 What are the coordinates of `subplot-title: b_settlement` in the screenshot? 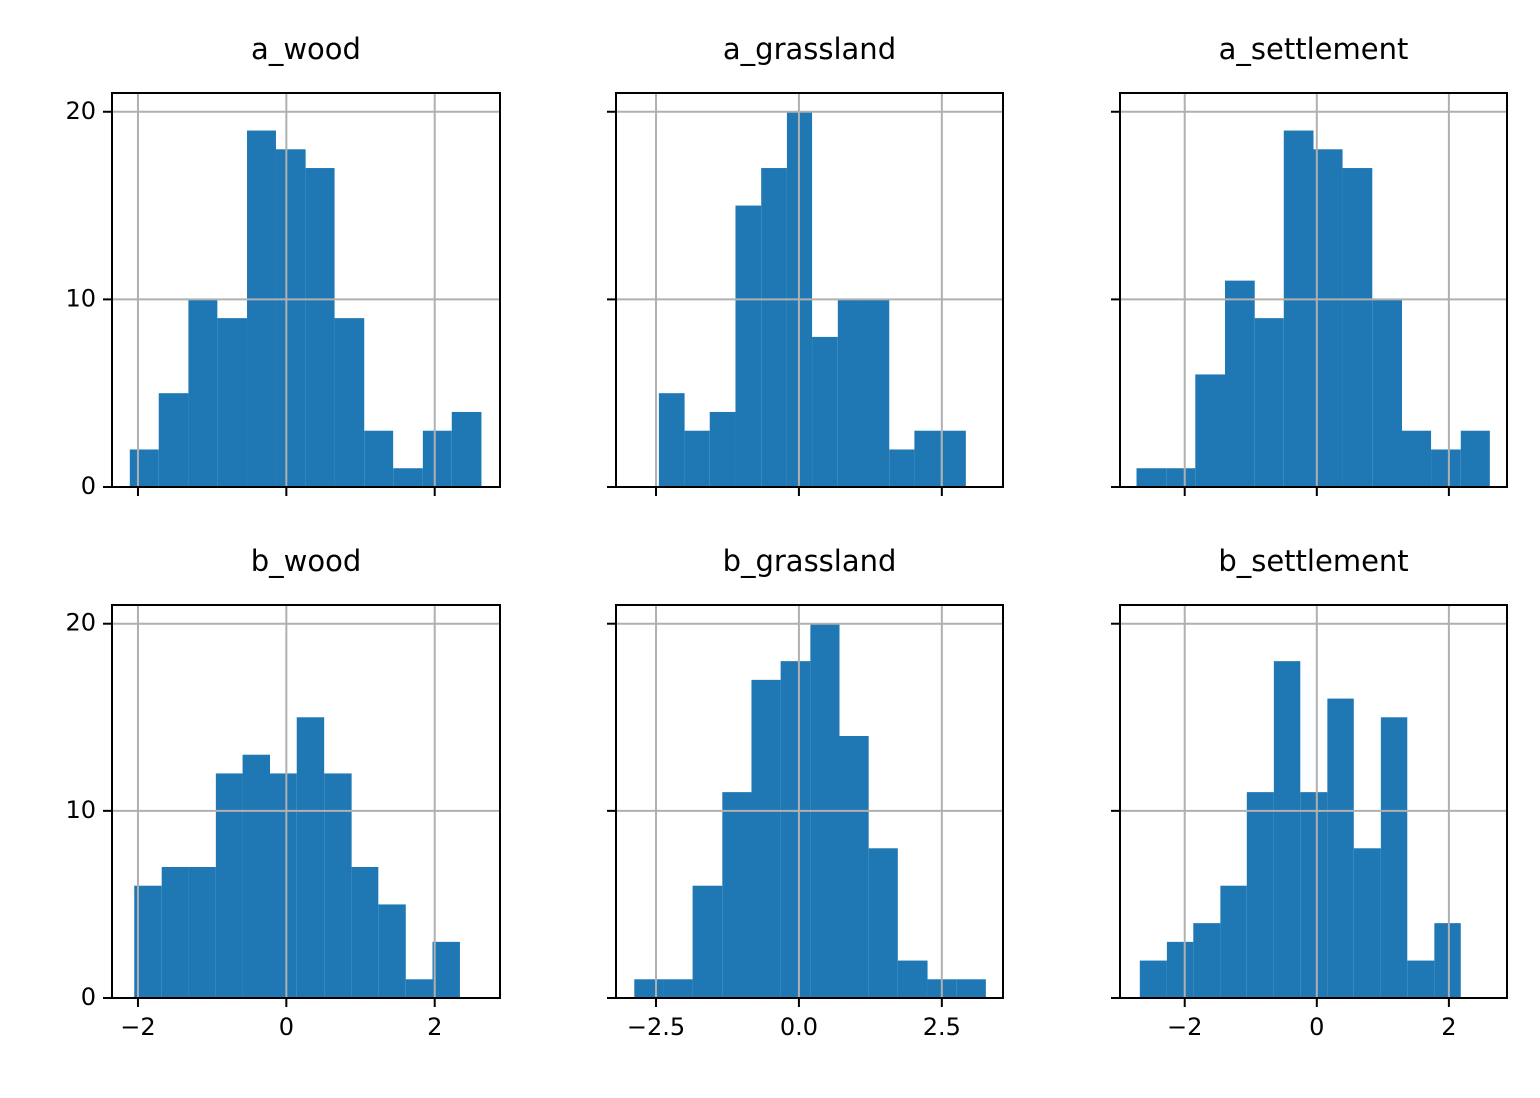 It's located at (1313, 561).